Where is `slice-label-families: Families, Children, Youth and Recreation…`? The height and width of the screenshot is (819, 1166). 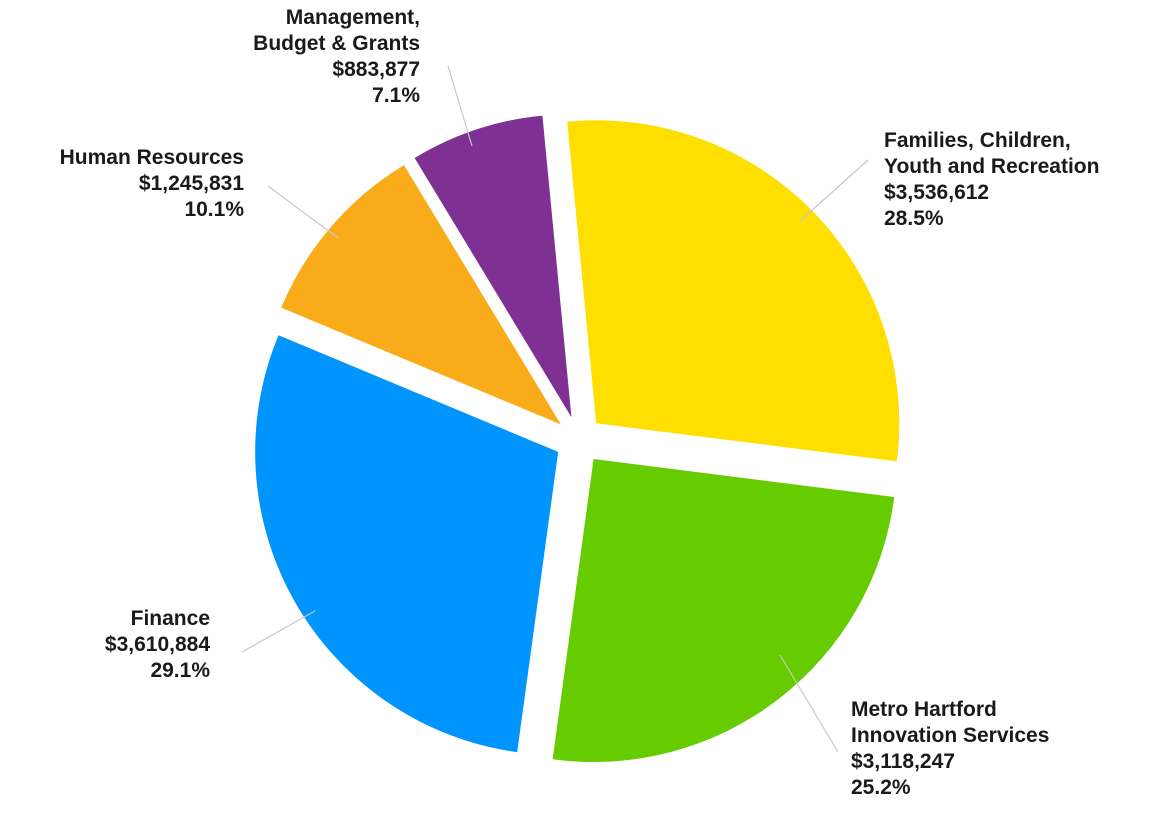 slice-label-families: Families, Children, Youth and Recreation… is located at coordinates (991, 180).